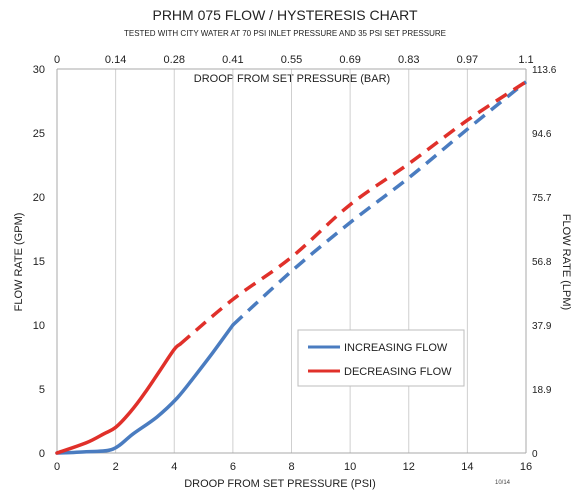  What do you see at coordinates (233, 467) in the screenshot?
I see `x-tick-label: 6` at bounding box center [233, 467].